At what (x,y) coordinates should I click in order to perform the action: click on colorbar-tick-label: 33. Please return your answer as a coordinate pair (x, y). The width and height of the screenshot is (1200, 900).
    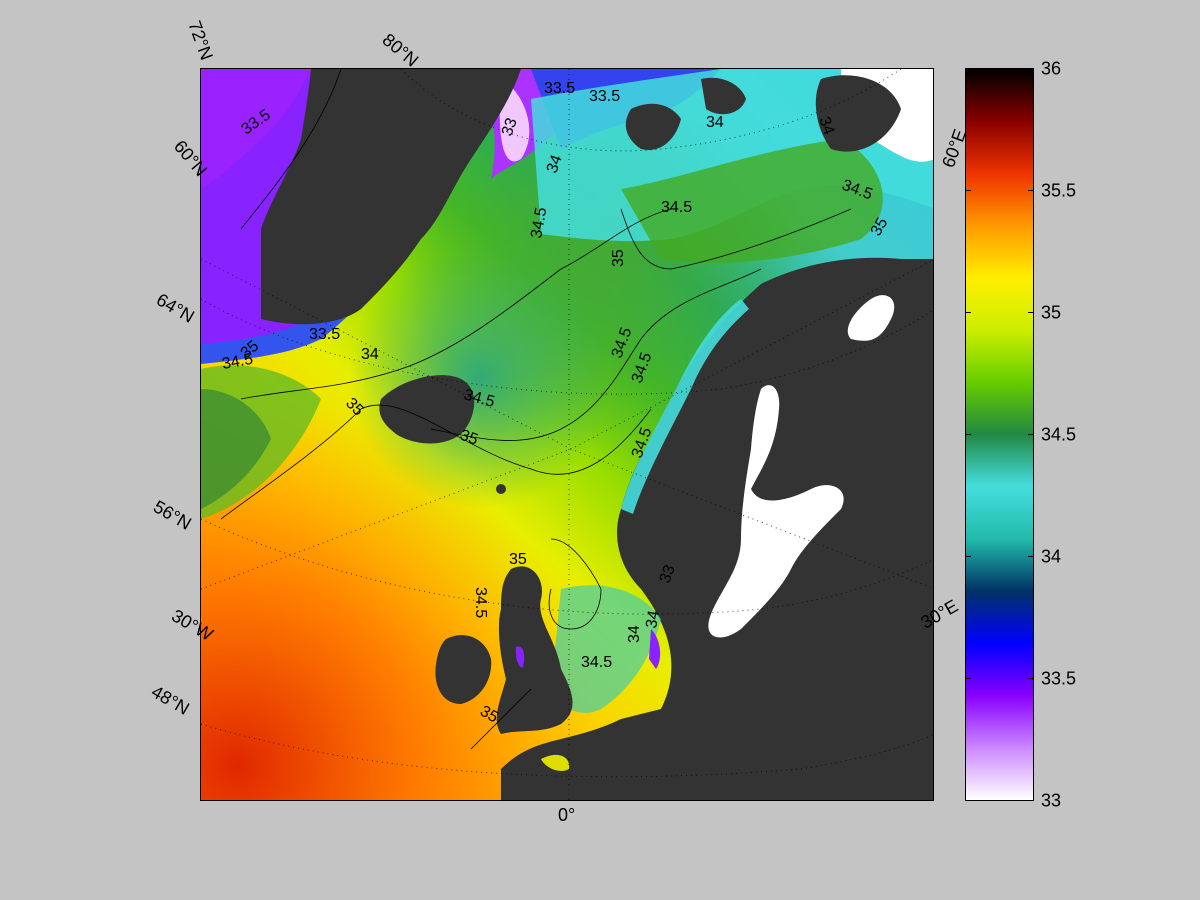
    Looking at the image, I should click on (1051, 800).